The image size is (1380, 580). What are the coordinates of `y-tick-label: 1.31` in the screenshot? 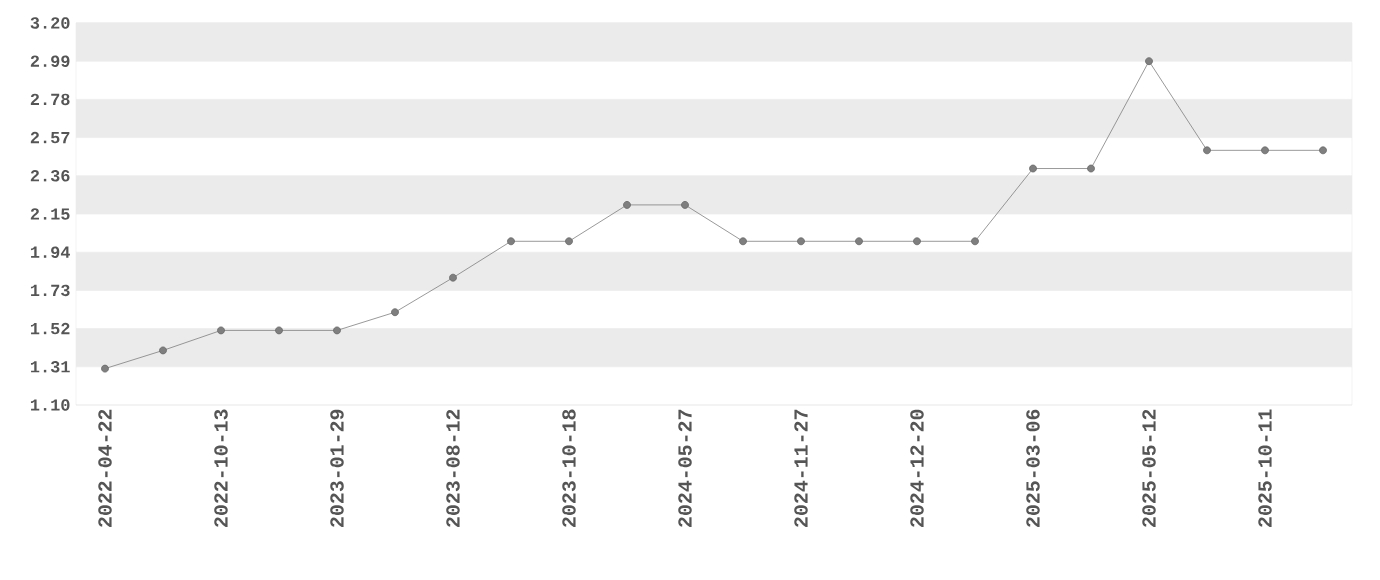 It's located at (50, 367).